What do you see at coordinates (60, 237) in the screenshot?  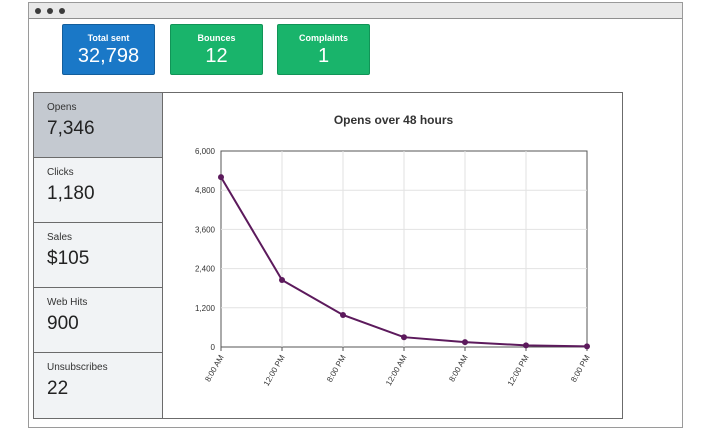 I see `metric-label: Sales` at bounding box center [60, 237].